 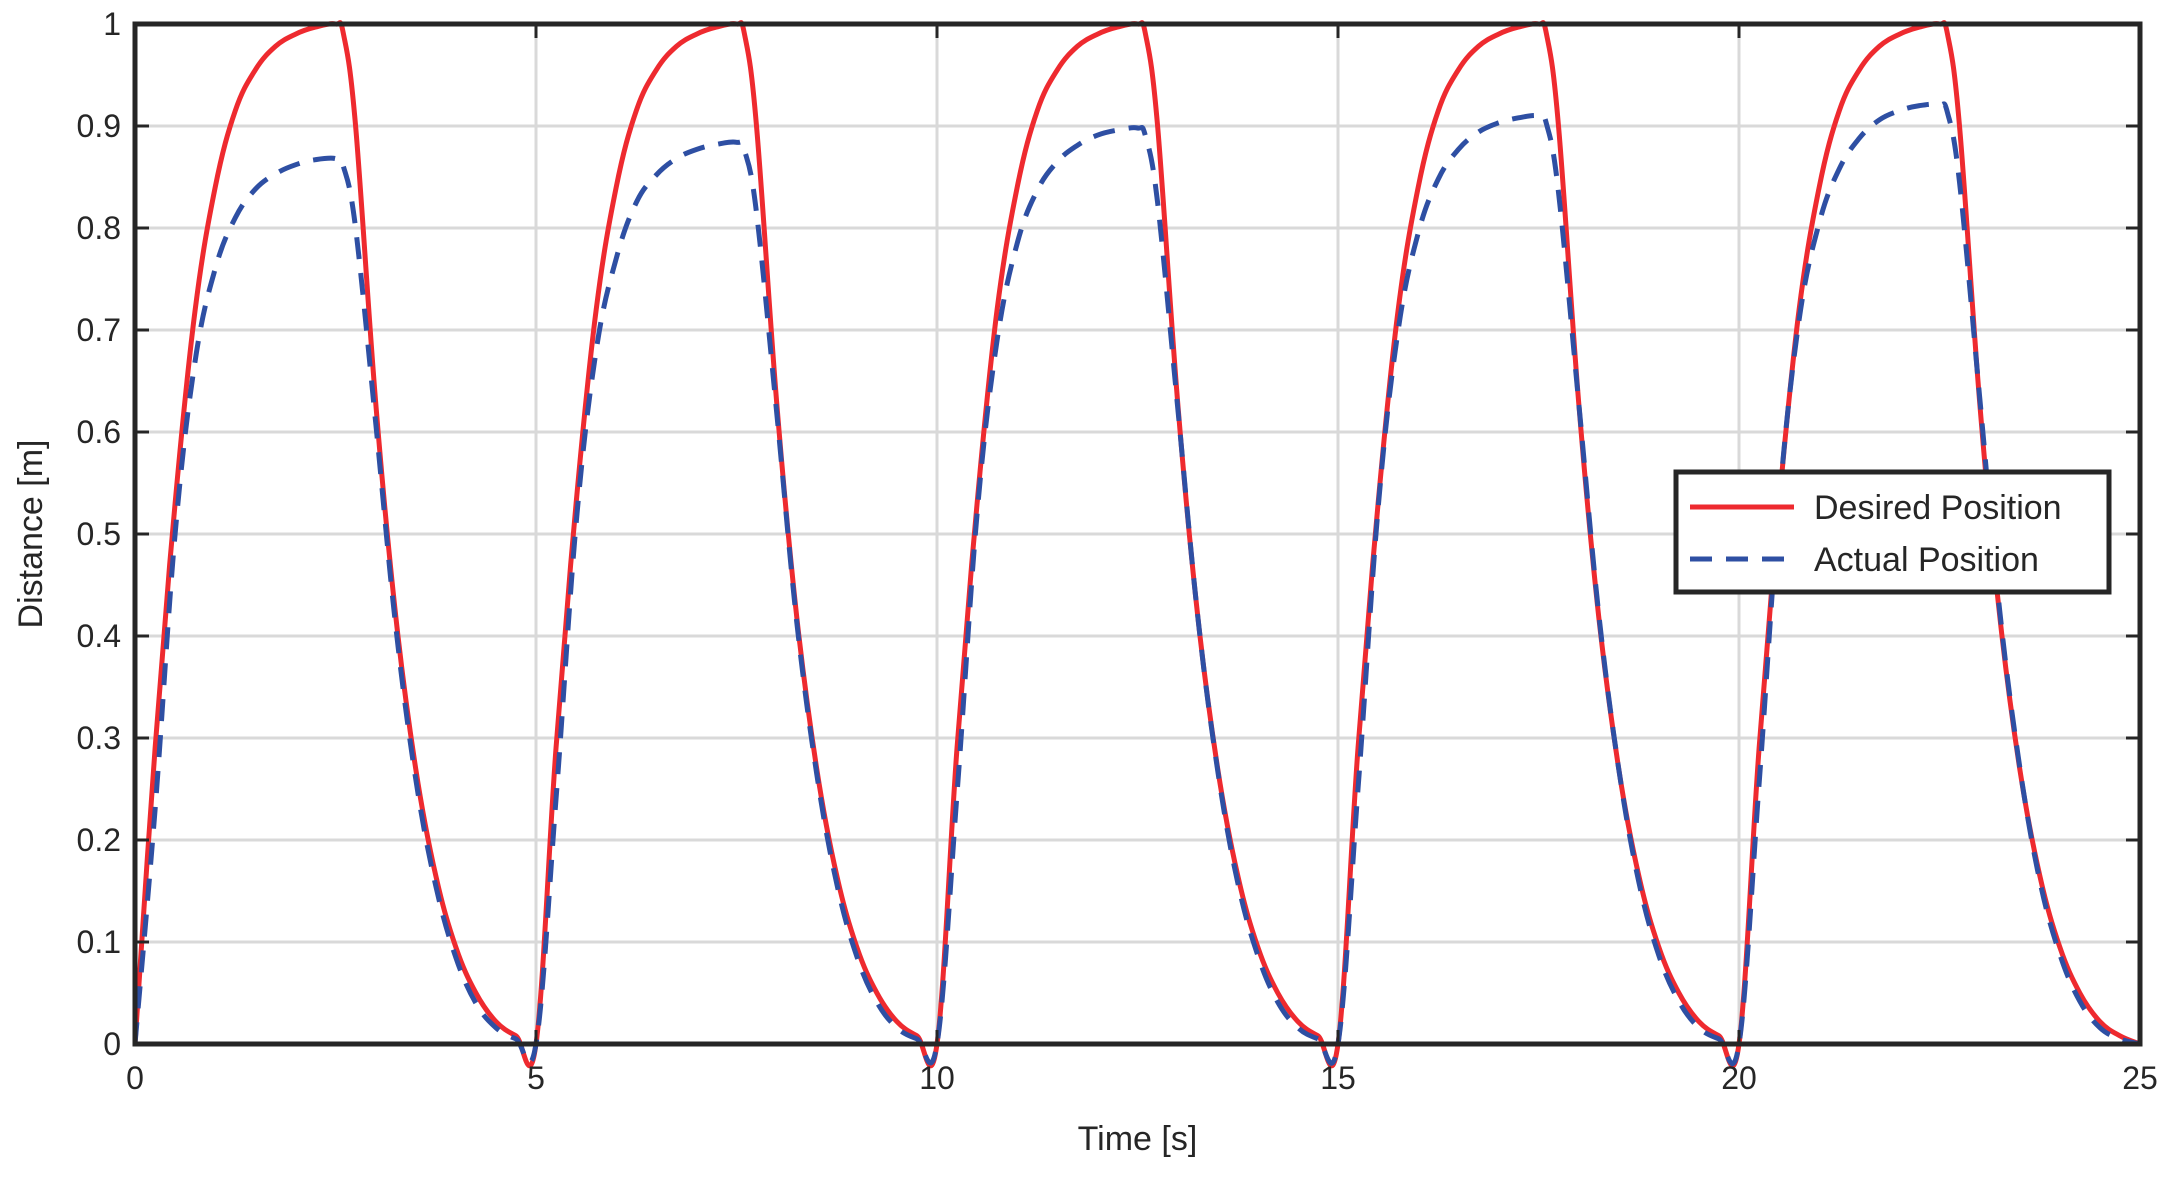 I want to click on y-tick-label: 0.5, so click(x=99, y=534).